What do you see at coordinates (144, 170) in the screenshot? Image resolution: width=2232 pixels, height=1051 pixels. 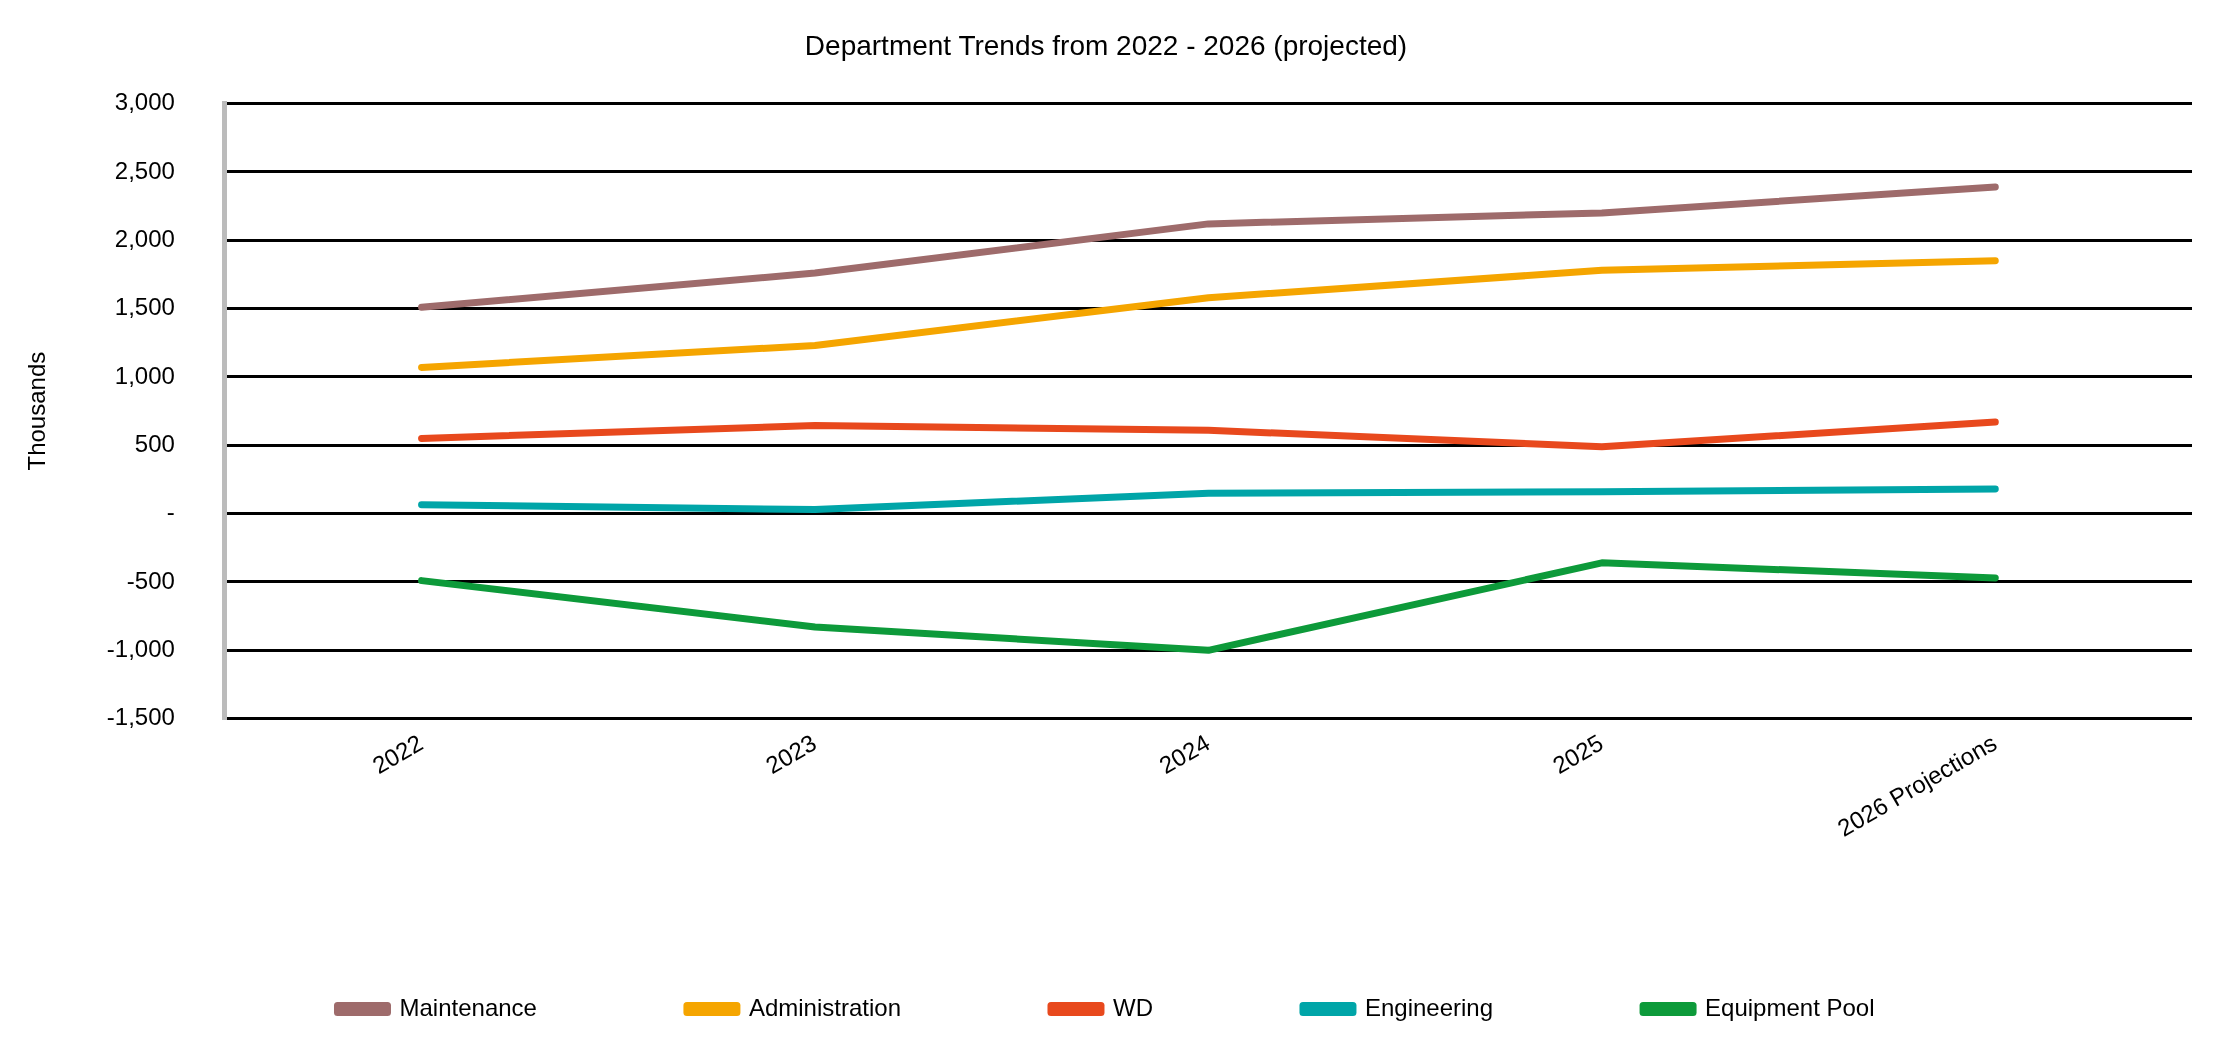 I see `y-tick-label: 2,500` at bounding box center [144, 170].